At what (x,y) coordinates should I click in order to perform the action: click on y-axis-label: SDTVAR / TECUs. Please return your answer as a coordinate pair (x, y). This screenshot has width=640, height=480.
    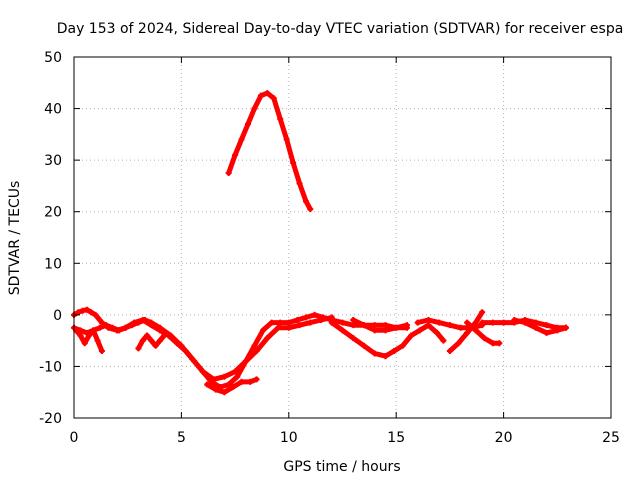
    Looking at the image, I should click on (15, 238).